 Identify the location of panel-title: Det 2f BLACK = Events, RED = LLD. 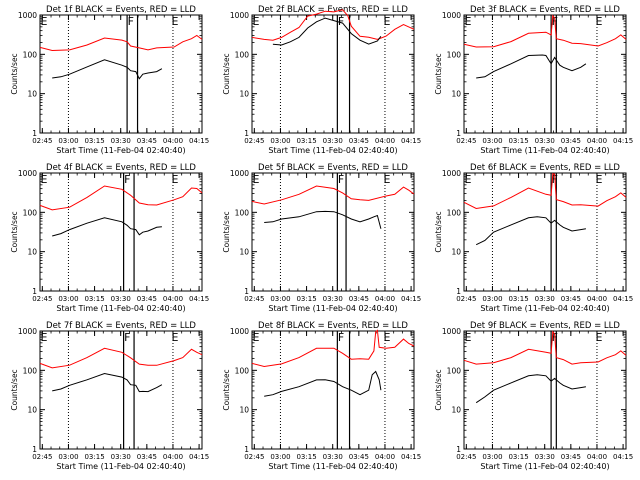
(333, 10).